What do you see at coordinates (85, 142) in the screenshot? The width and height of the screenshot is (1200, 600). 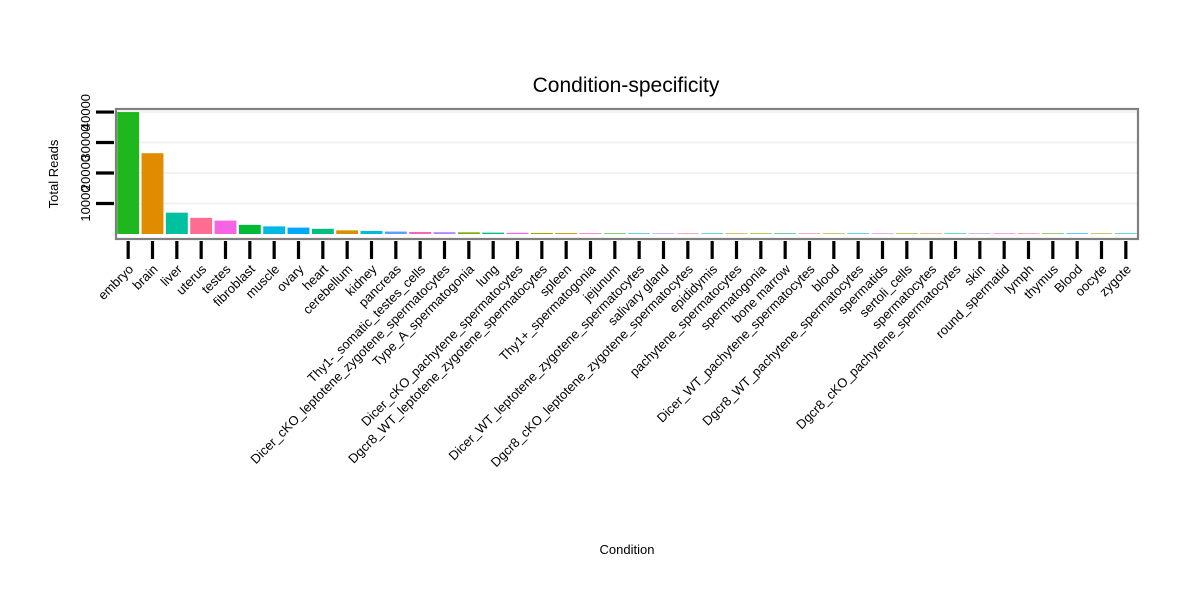 I see `y-tick-label: 30000` at bounding box center [85, 142].